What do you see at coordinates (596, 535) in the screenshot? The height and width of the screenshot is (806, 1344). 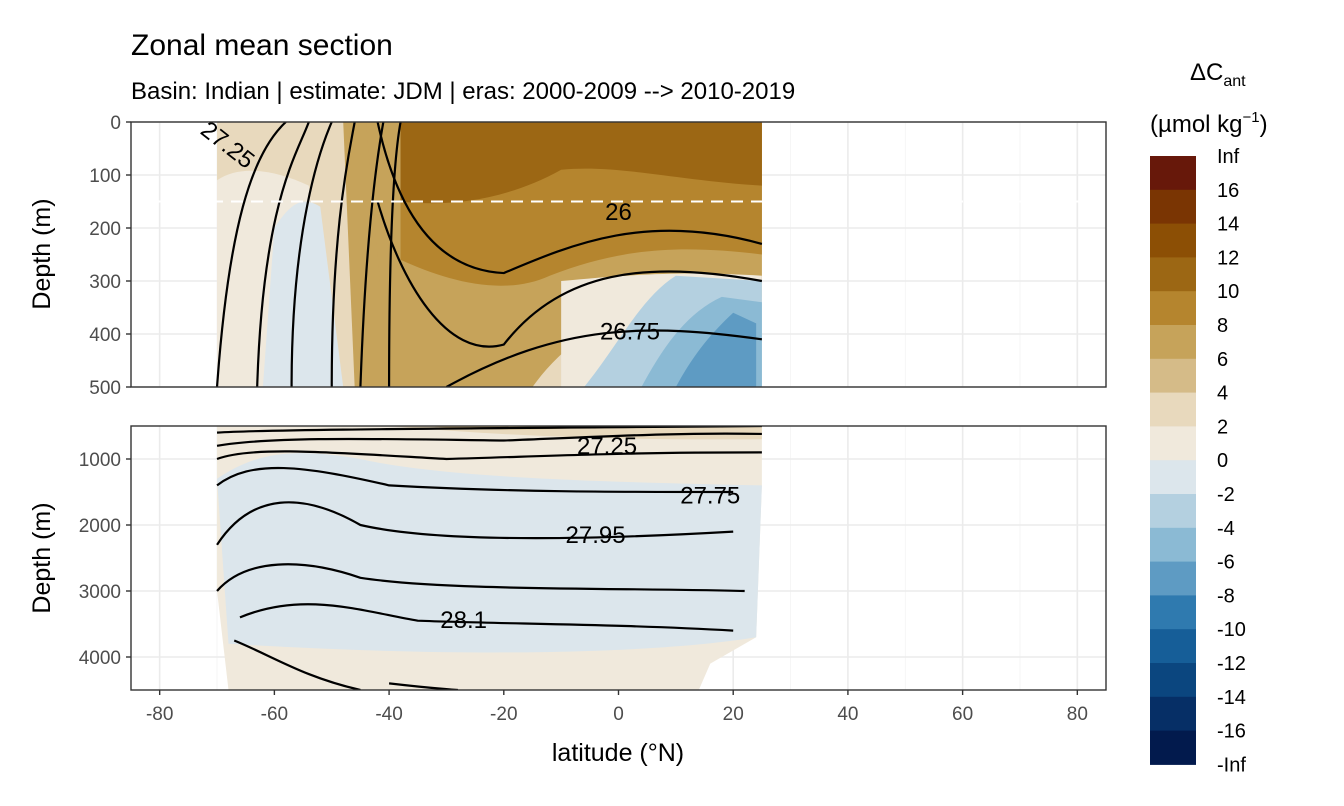 I see `isopycnal-label: 27.95` at bounding box center [596, 535].